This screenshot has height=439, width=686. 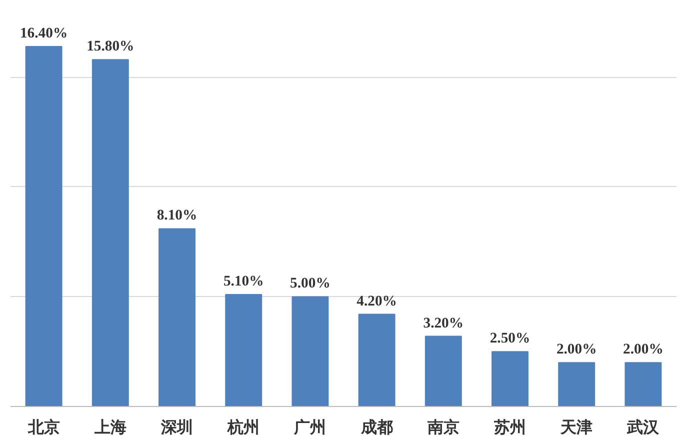 I want to click on x-tick-label: 广州, so click(x=309, y=427).